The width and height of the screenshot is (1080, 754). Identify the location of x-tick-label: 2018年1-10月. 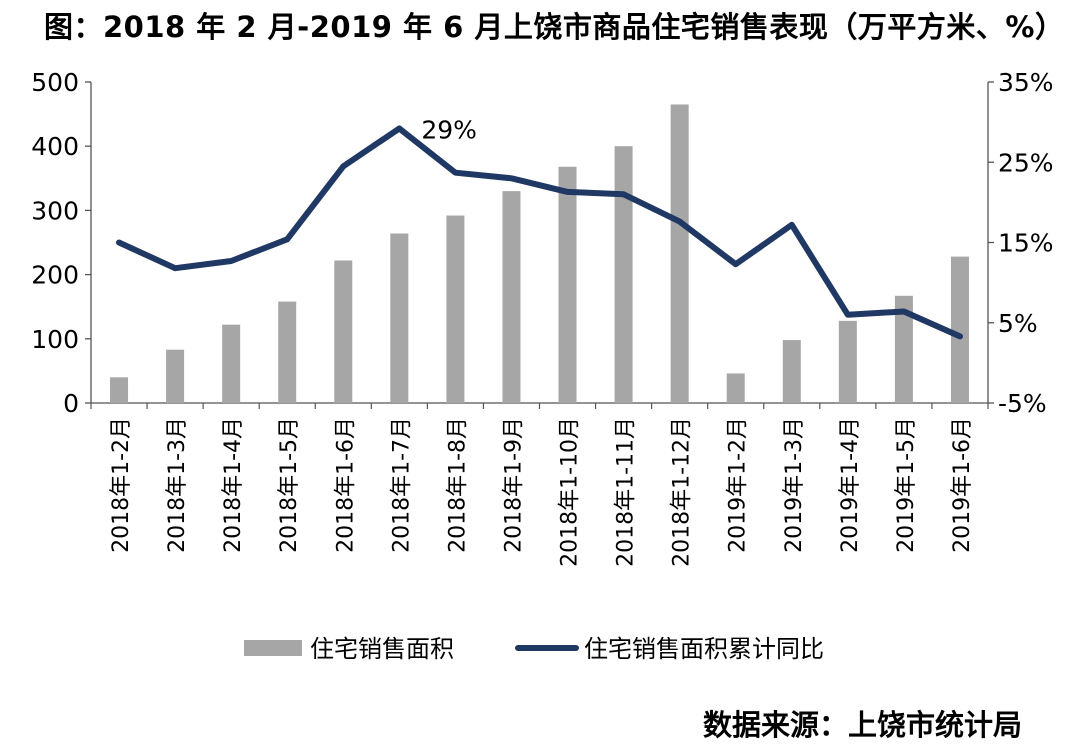
(570, 492).